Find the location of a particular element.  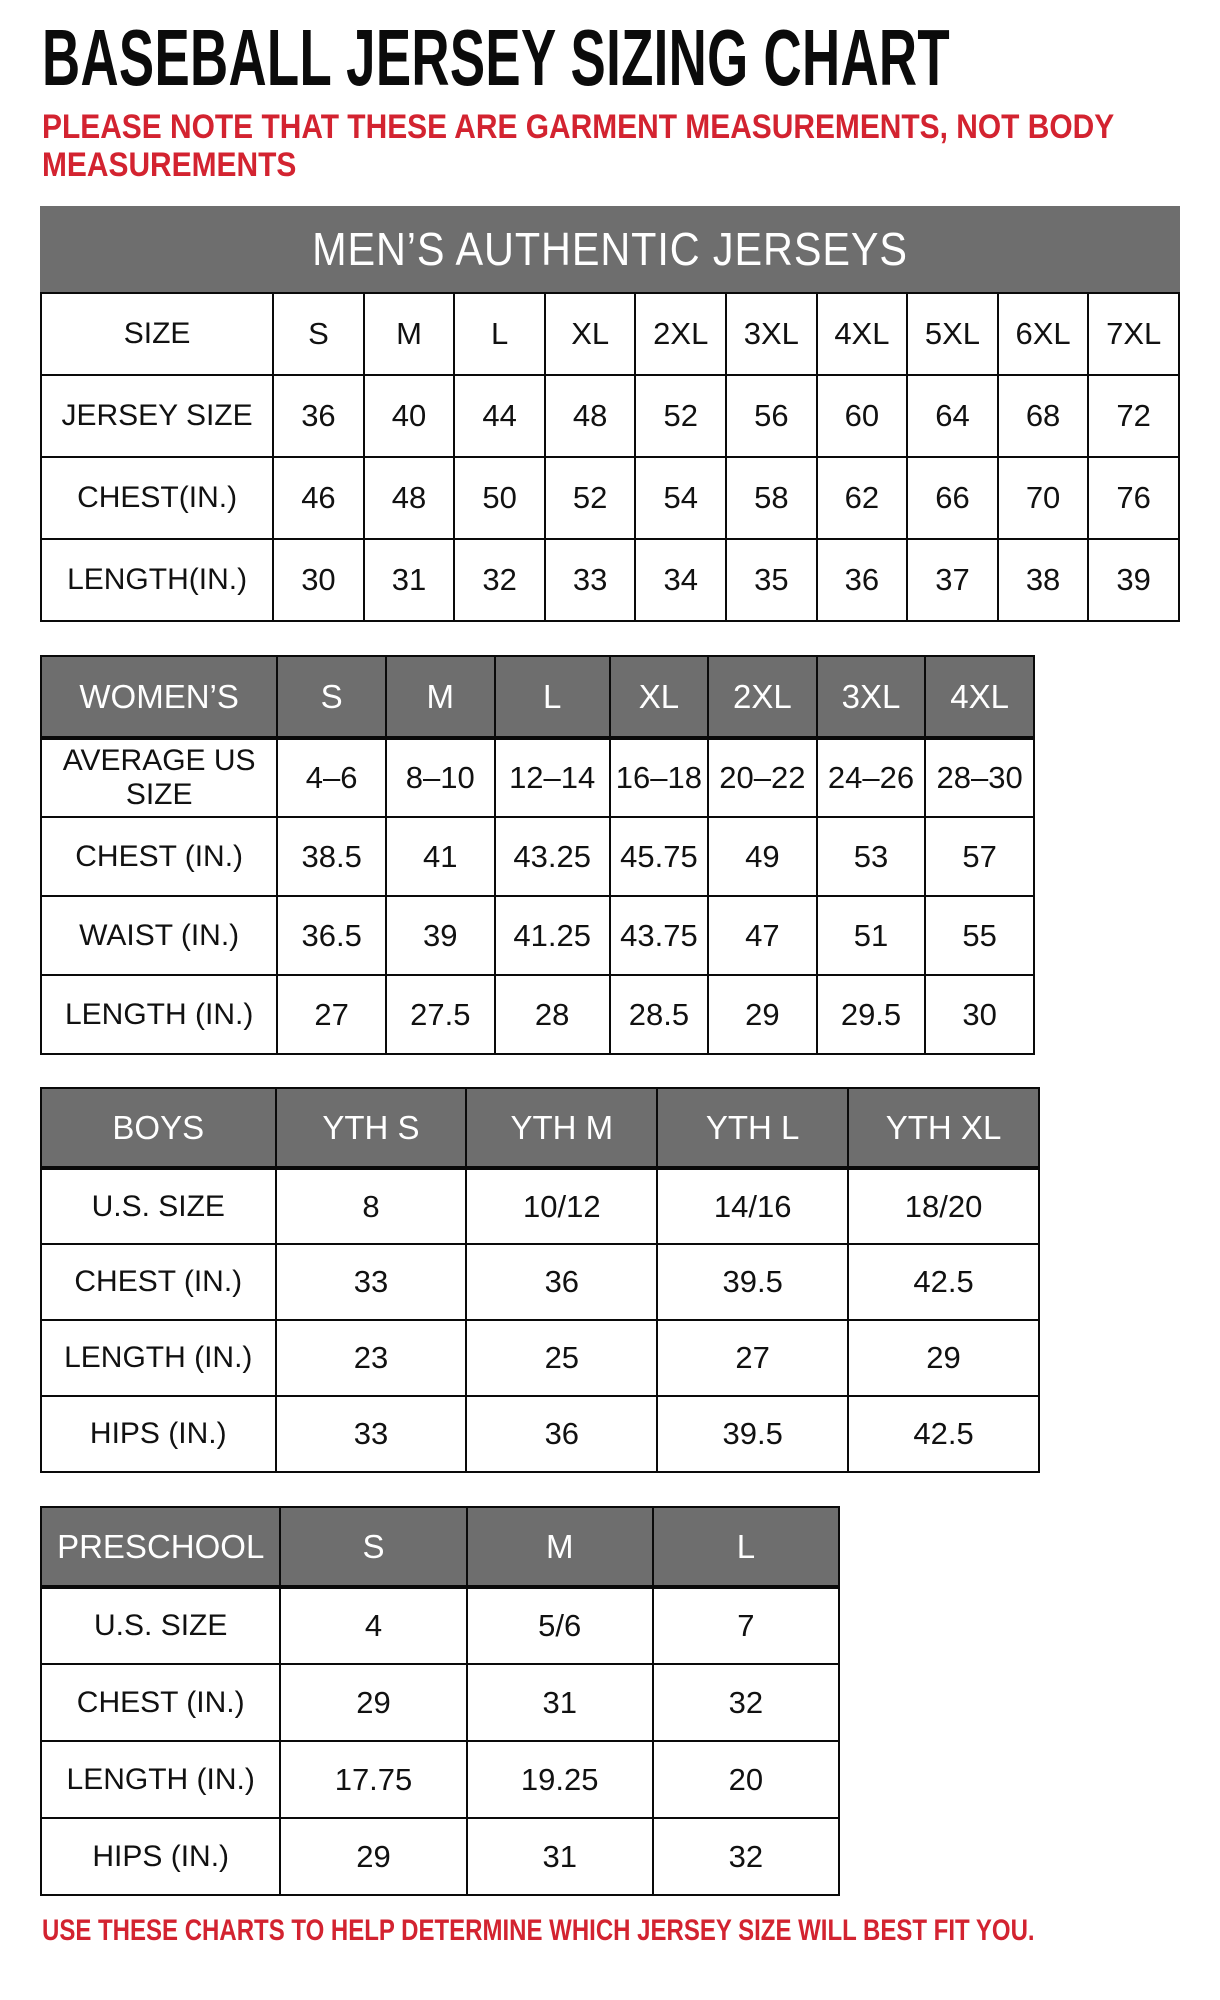

page-title-text: BASEBALL JERSEY SIZING CHART is located at coordinates (496, 57).